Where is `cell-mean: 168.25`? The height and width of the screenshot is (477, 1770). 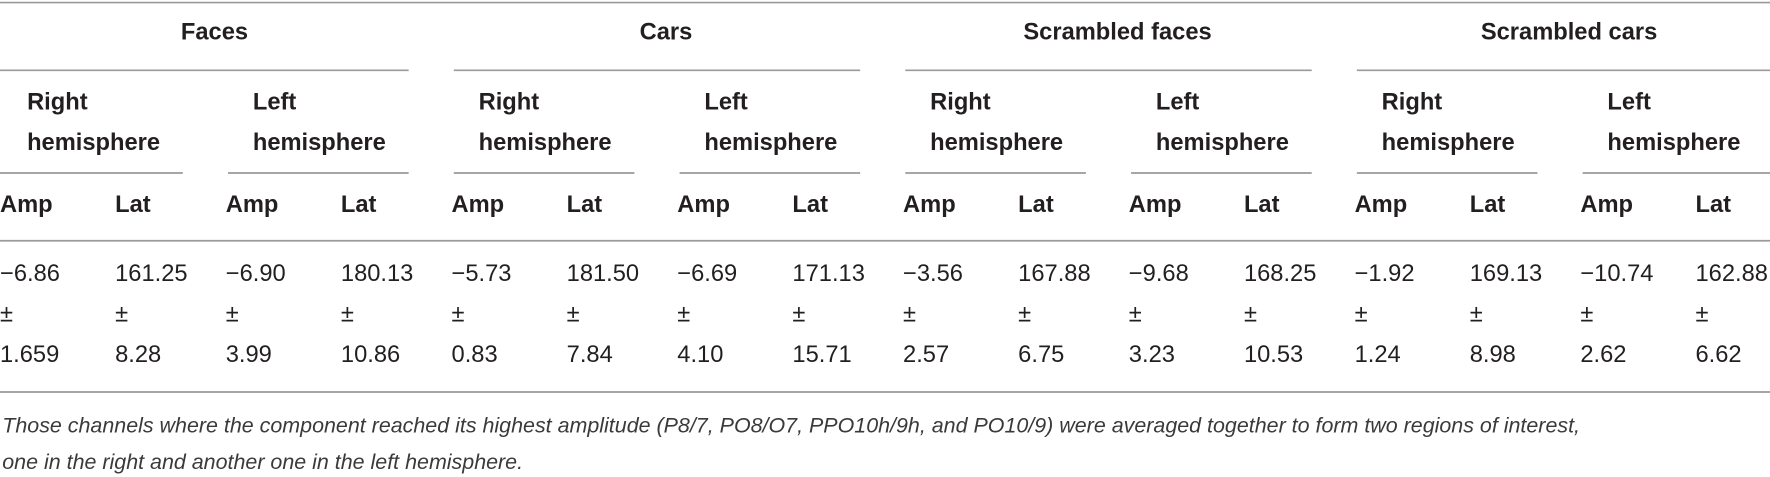 cell-mean: 168.25 is located at coordinates (1280, 274).